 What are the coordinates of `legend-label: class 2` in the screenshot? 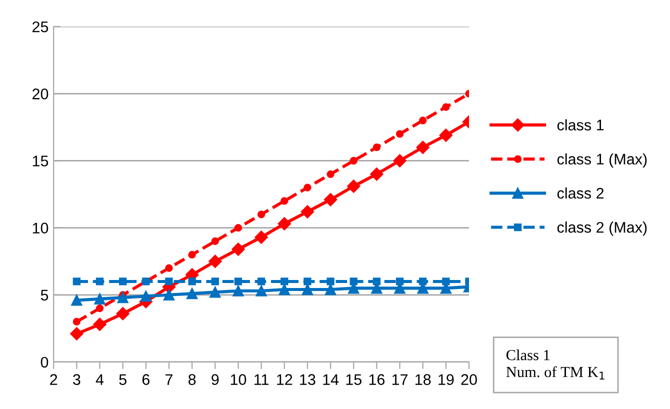 It's located at (580, 193).